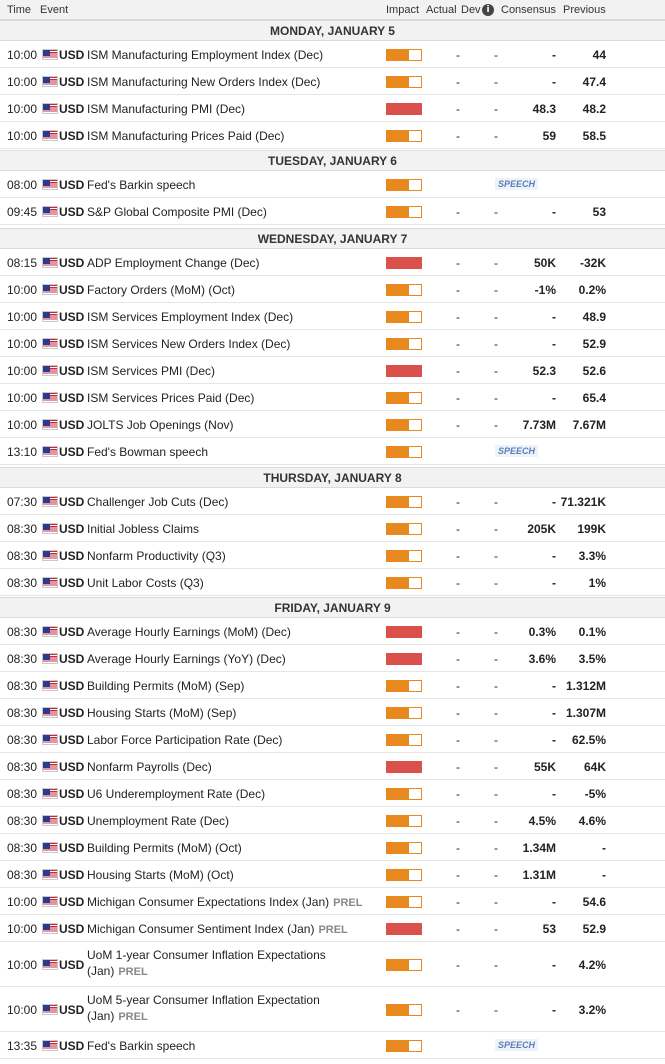  What do you see at coordinates (166, 109) in the screenshot?
I see `event-name: ISM Manufacturing PMI (Dec)` at bounding box center [166, 109].